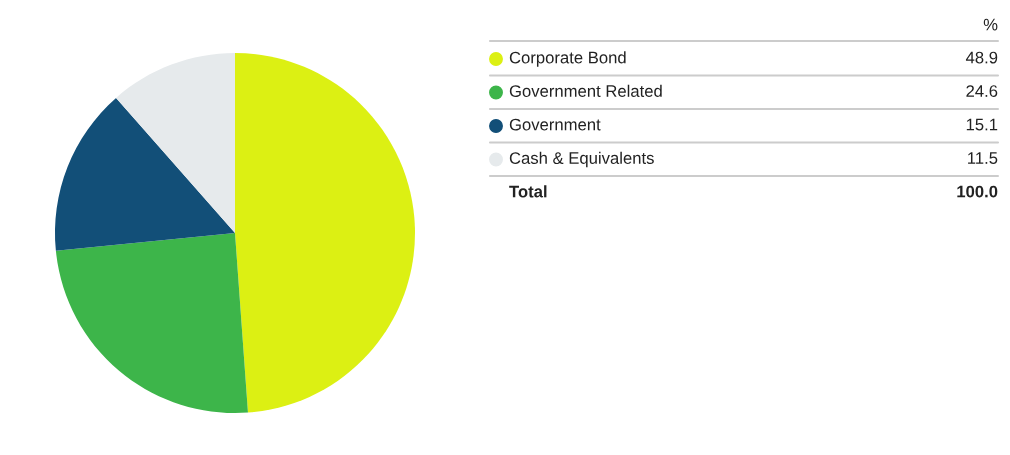 This screenshot has height=455, width=1010. I want to click on legend-label: Government, so click(555, 124).